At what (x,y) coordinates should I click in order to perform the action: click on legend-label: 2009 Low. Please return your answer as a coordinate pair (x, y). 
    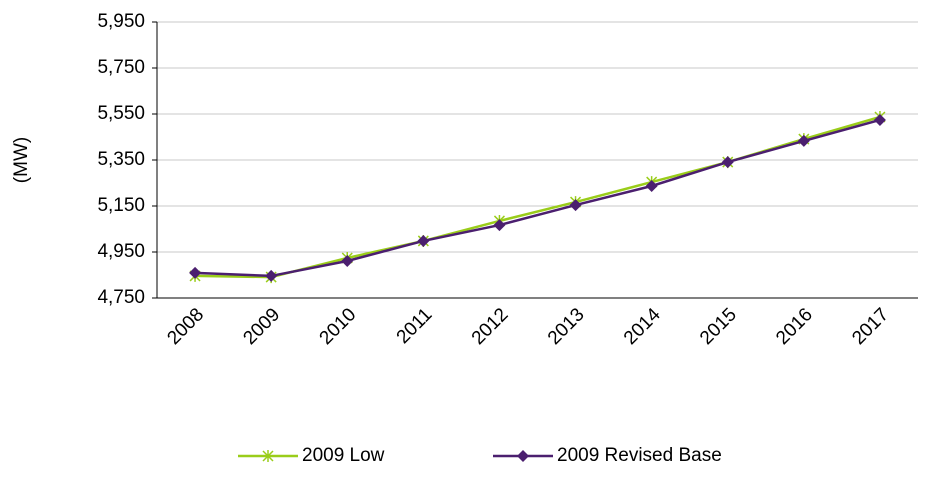
    Looking at the image, I should click on (343, 455).